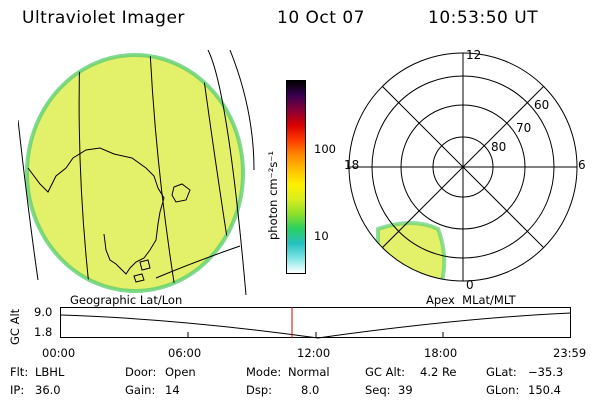 Image resolution: width=600 pixels, height=400 pixels. Describe the element at coordinates (470, 285) in the screenshot. I see `mlt-label-0: 0` at that location.